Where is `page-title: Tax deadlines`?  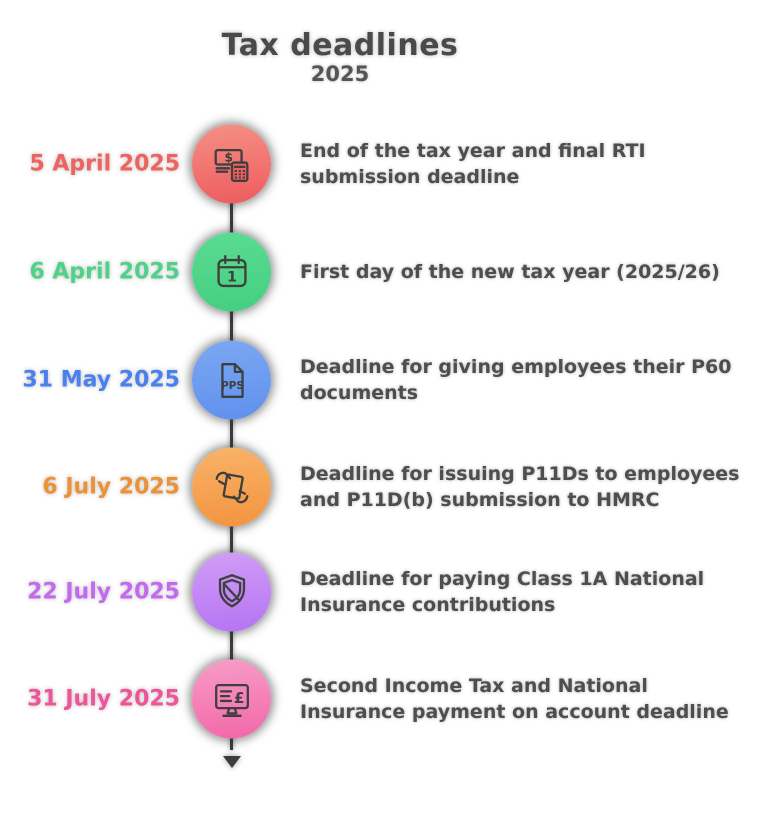 page-title: Tax deadlines is located at coordinates (340, 45).